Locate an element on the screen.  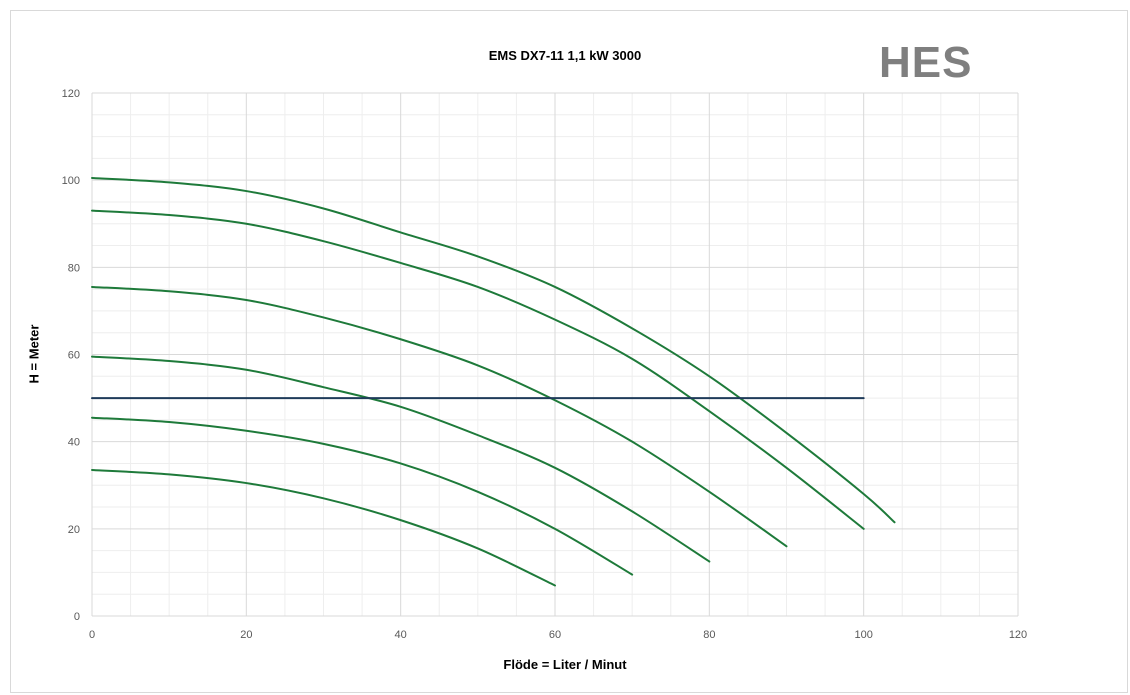
y-tick-label: 100 is located at coordinates (71, 181).